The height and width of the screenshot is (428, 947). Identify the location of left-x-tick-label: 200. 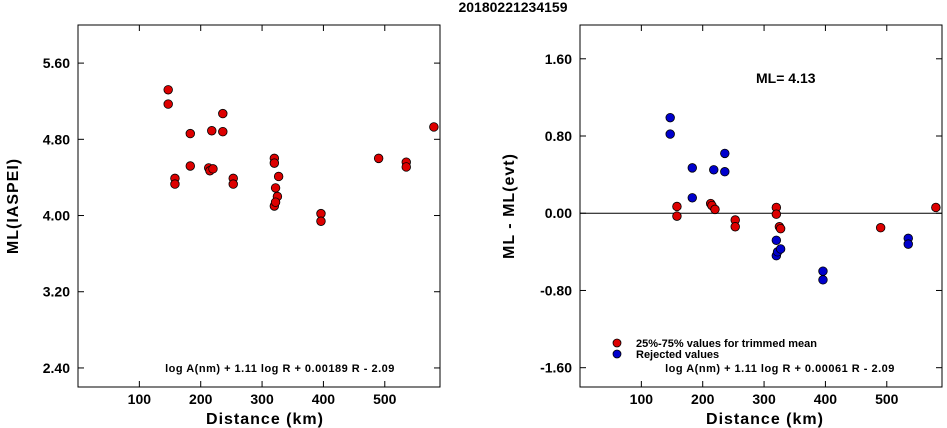
(201, 399).